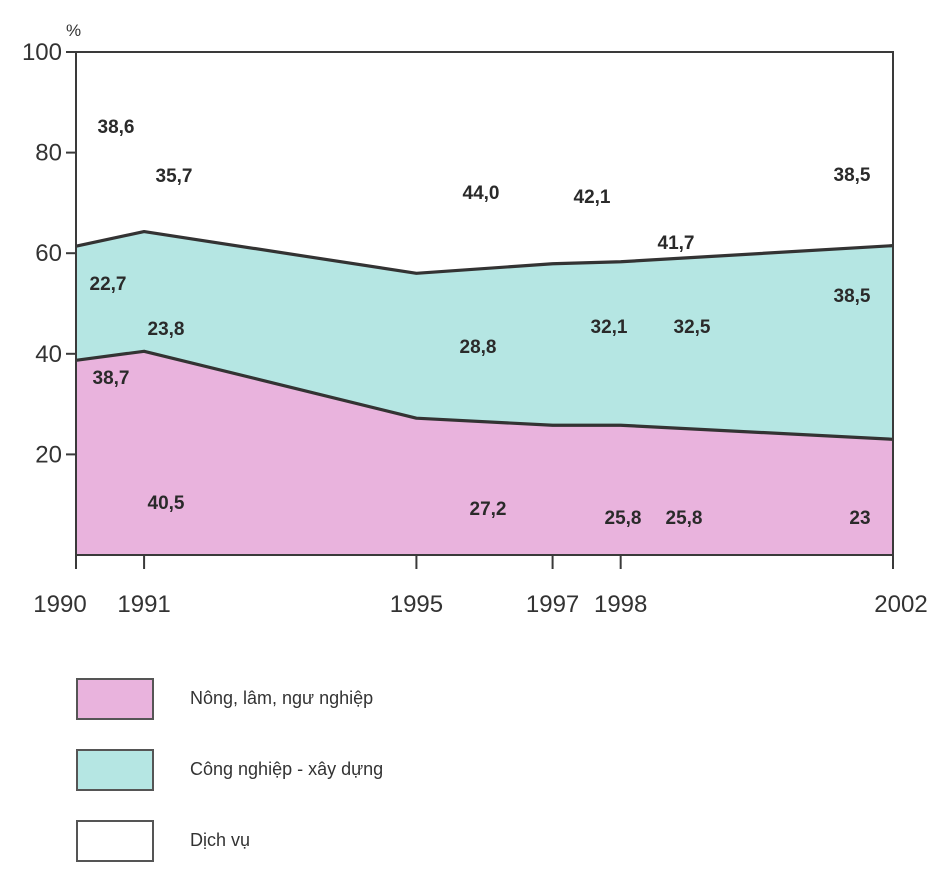 This screenshot has height=889, width=933. What do you see at coordinates (852, 296) in the screenshot?
I see `data-label-industry: 38,5` at bounding box center [852, 296].